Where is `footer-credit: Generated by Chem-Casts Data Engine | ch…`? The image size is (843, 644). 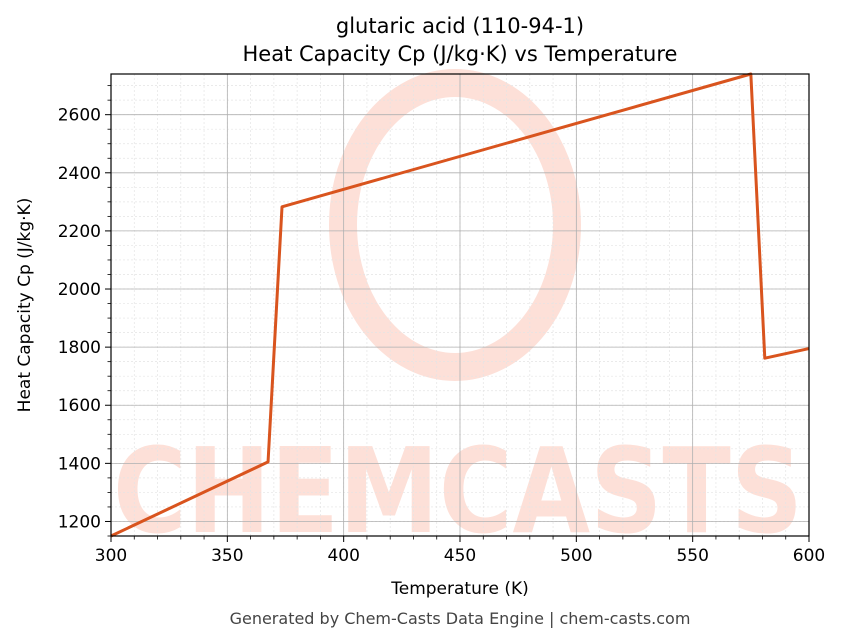 footer-credit: Generated by Chem-Casts Data Engine | ch… is located at coordinates (460, 618).